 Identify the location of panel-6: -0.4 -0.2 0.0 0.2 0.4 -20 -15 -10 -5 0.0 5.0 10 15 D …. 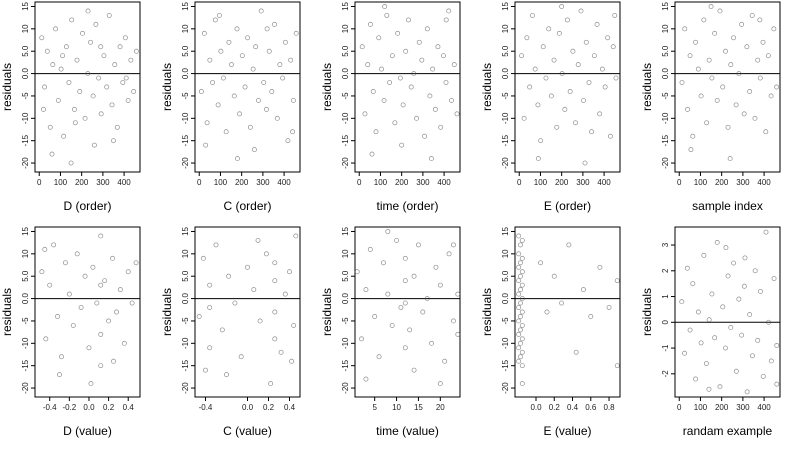
(70, 332).